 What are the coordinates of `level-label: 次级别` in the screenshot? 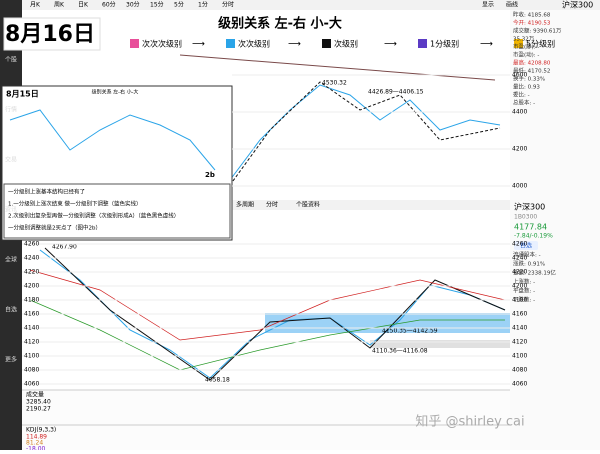 It's located at (346, 44).